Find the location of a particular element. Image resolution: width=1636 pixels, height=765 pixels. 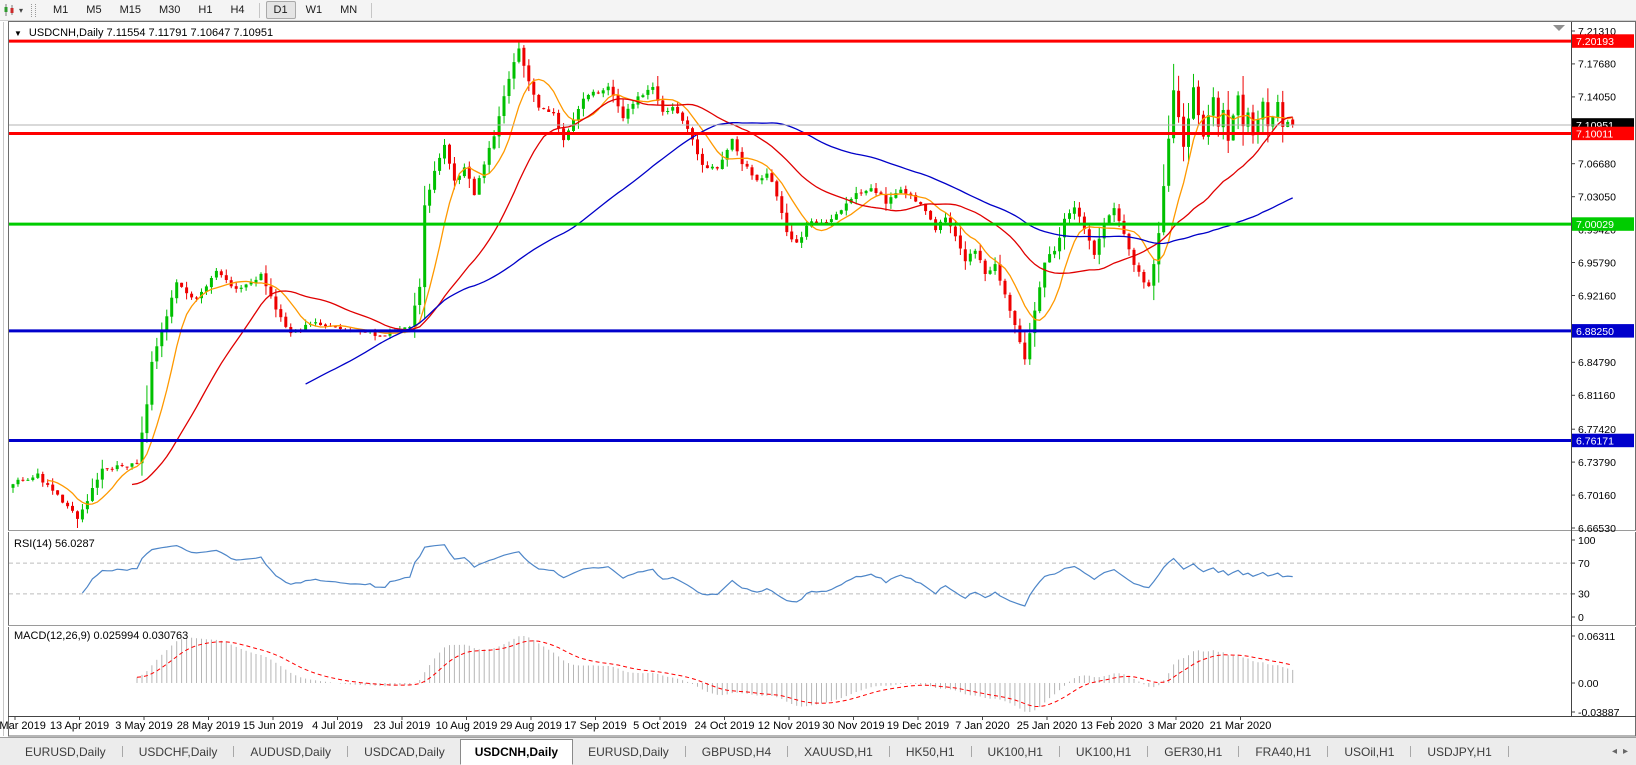

svg-text: -0.03887 is located at coordinates (1599, 713).